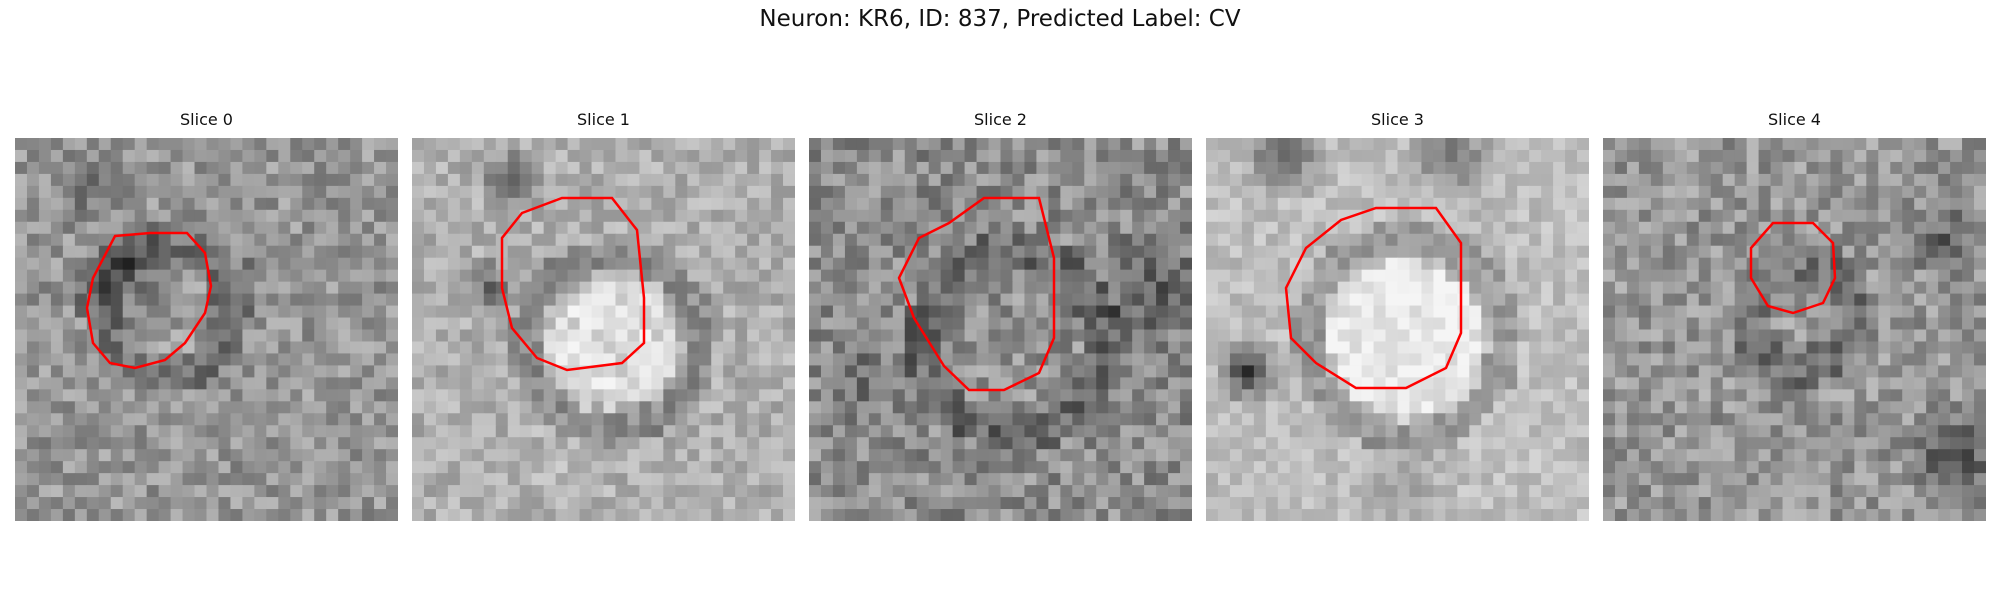 This screenshot has width=2000, height=600. I want to click on slice-title-0: Slice 0, so click(206, 119).